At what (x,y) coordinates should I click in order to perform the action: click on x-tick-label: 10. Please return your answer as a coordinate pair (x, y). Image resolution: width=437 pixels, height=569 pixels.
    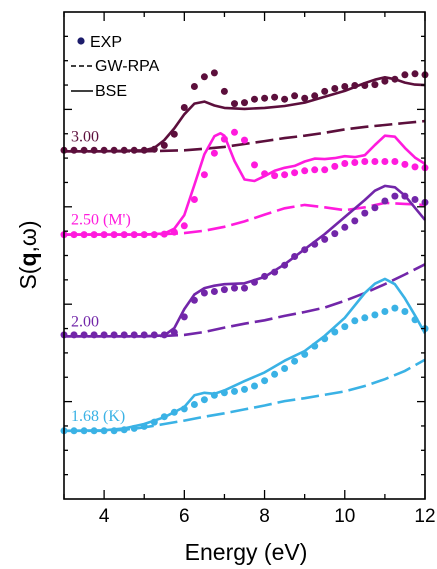
    Looking at the image, I should click on (344, 516).